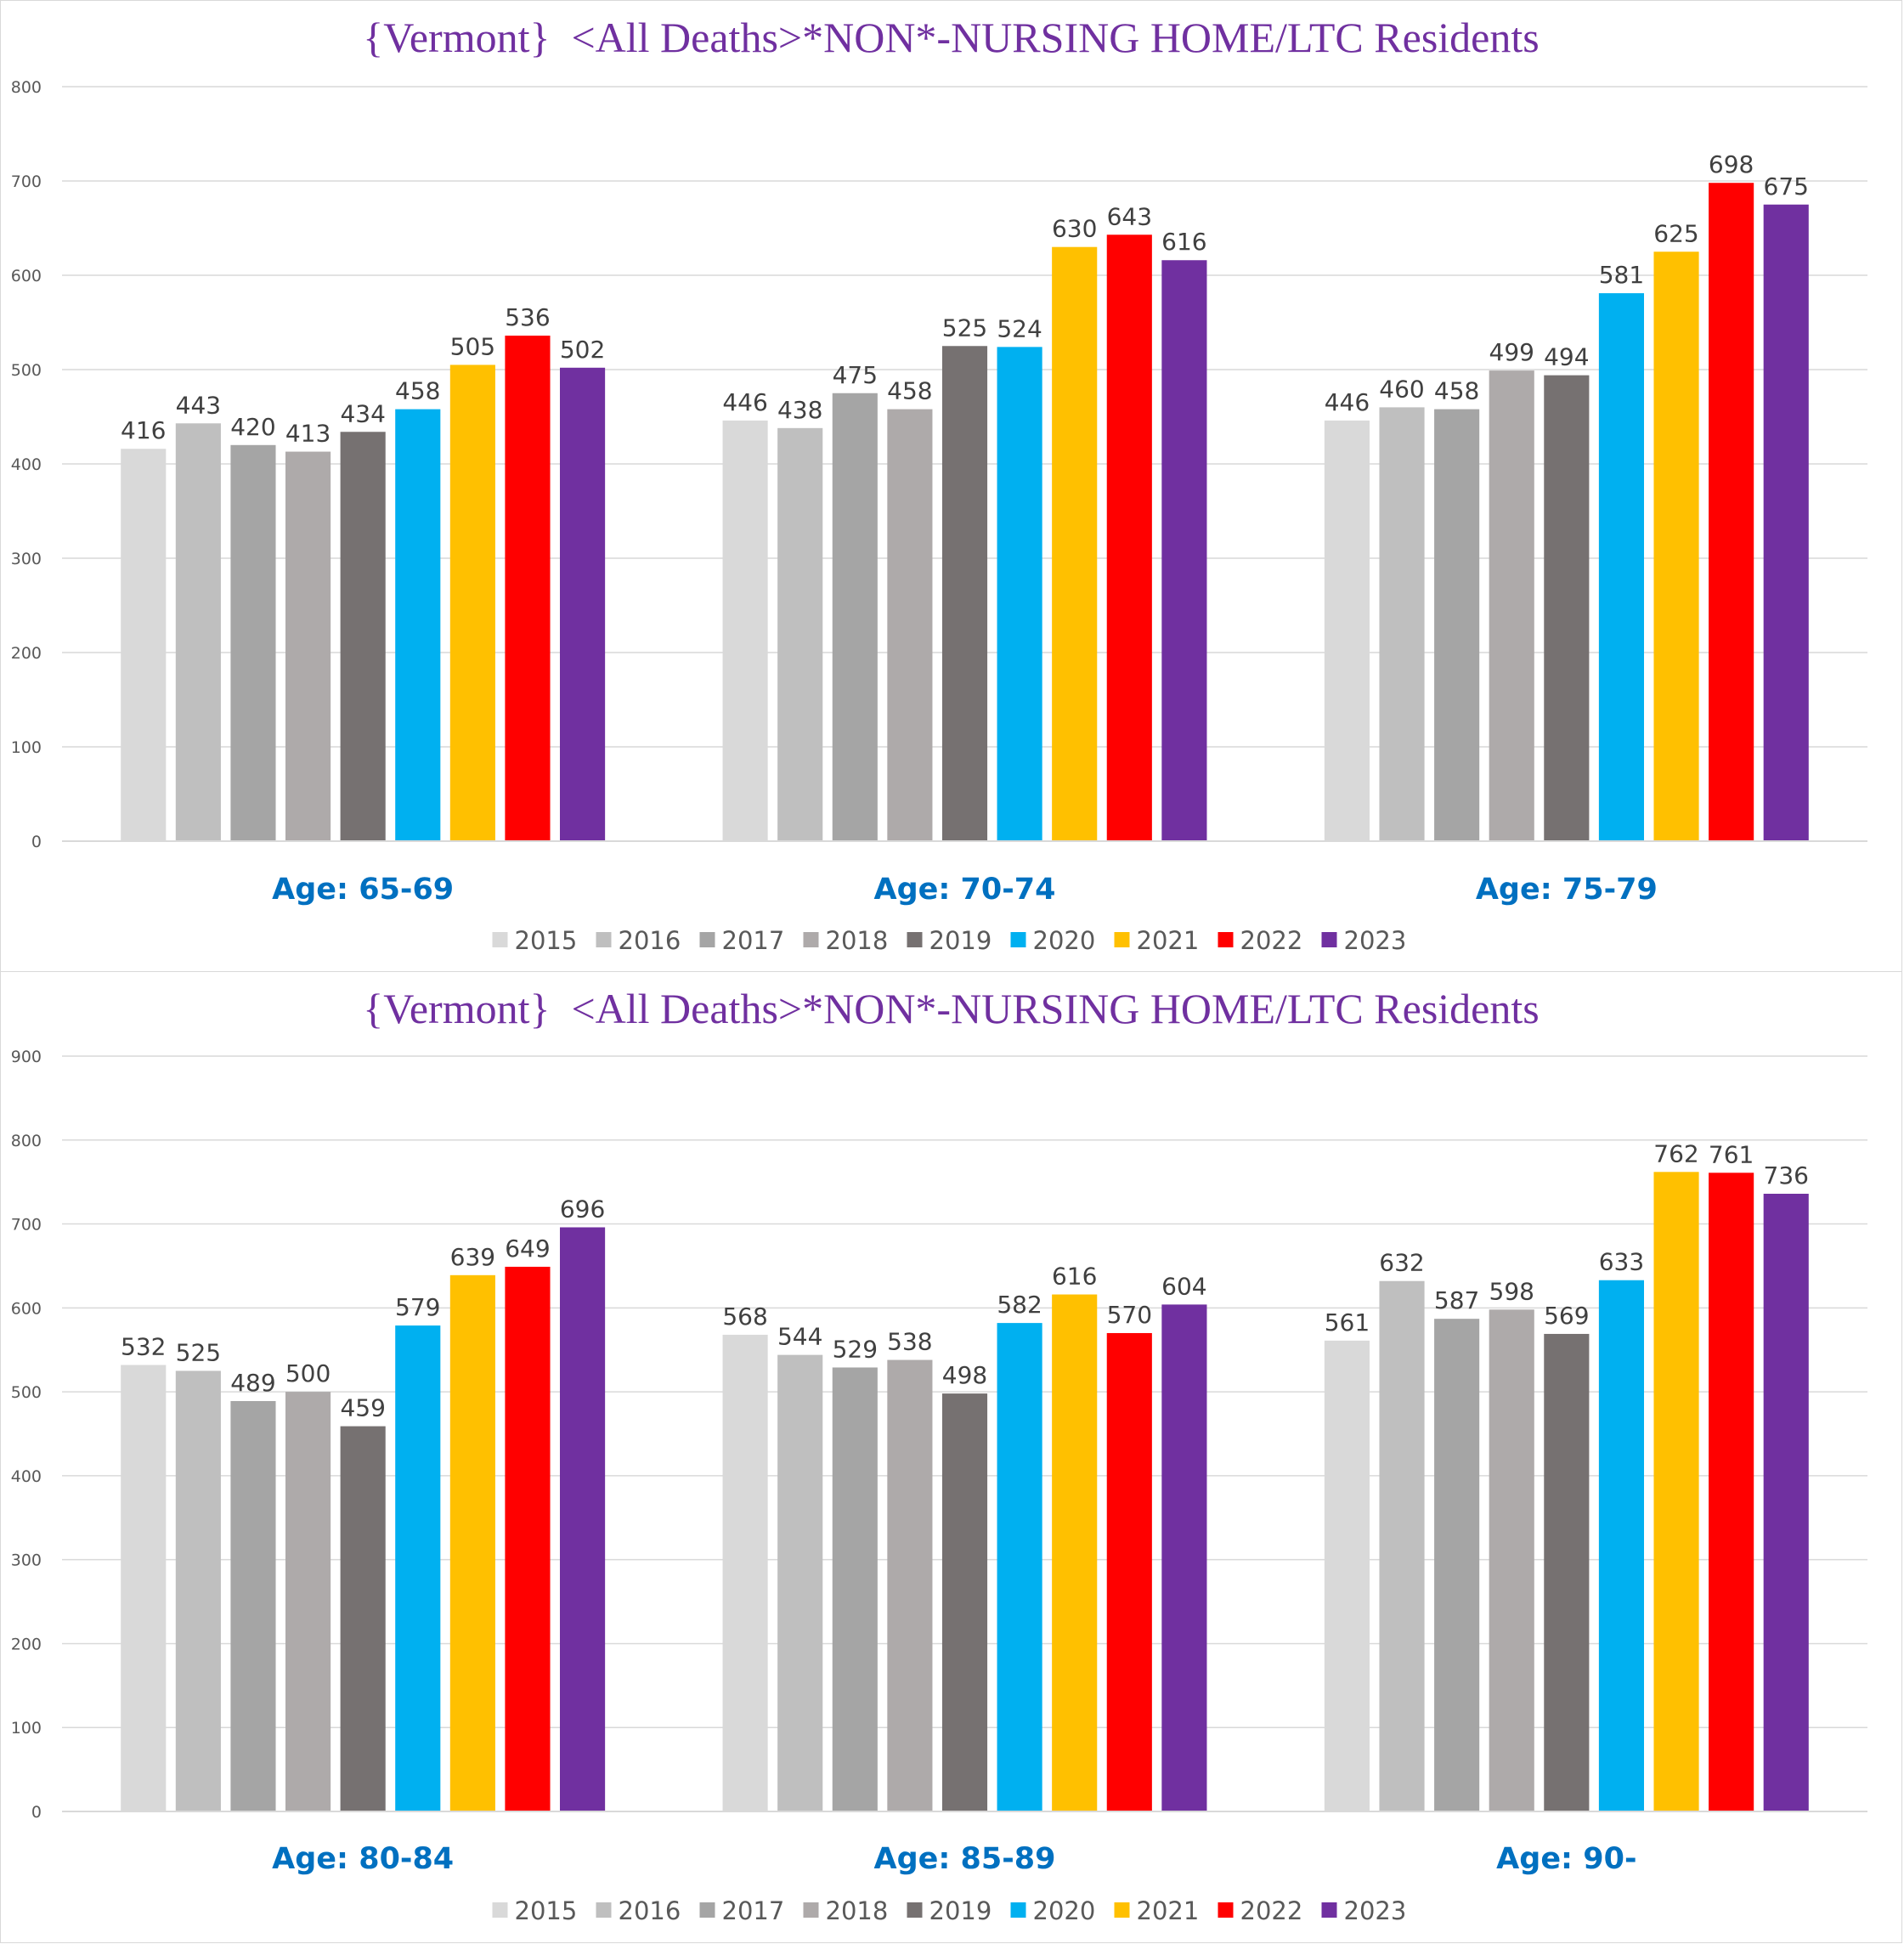  What do you see at coordinates (583, 1209) in the screenshot?
I see `data-label: 696` at bounding box center [583, 1209].